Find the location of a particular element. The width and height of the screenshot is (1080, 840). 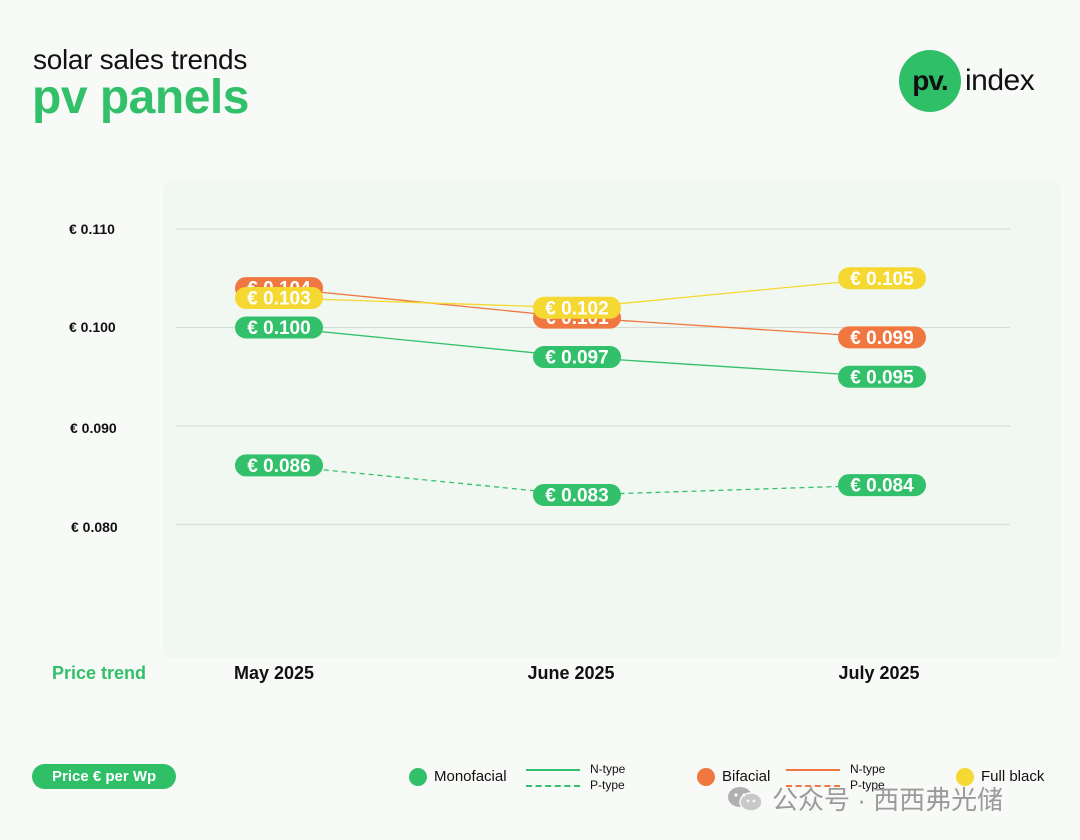

logo-word: index is located at coordinates (1000, 80).